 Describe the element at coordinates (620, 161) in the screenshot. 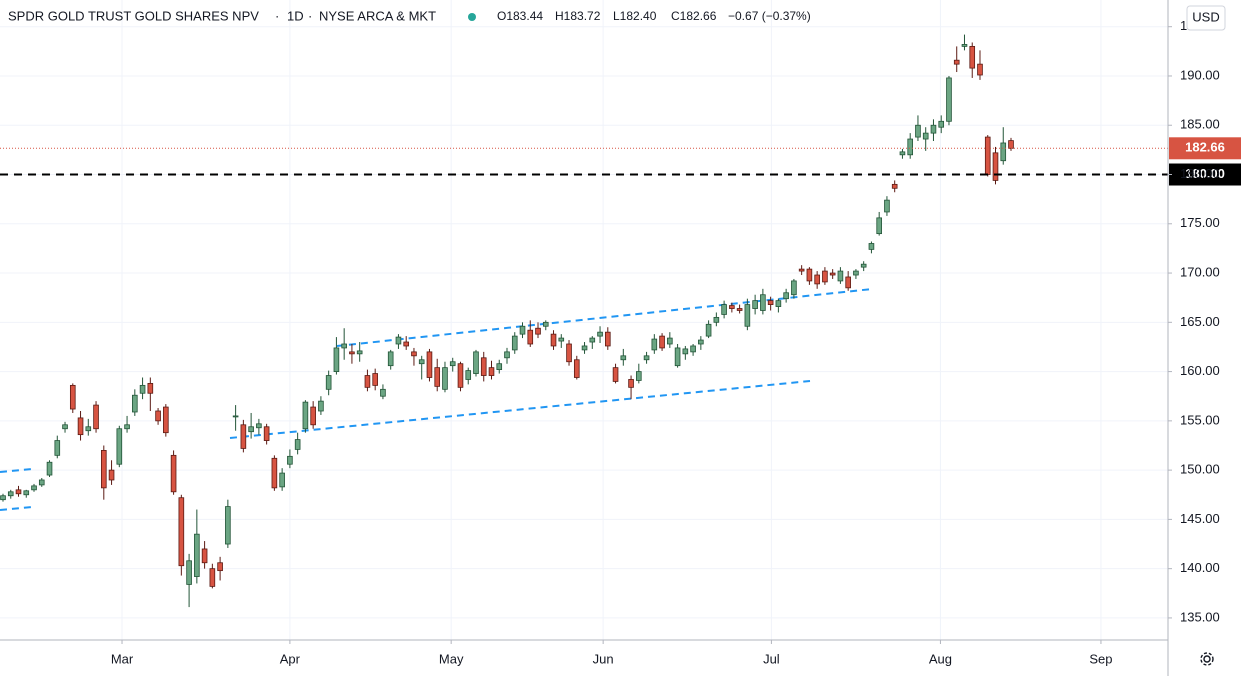

I see `price-lines: 182.66 180.00` at that location.